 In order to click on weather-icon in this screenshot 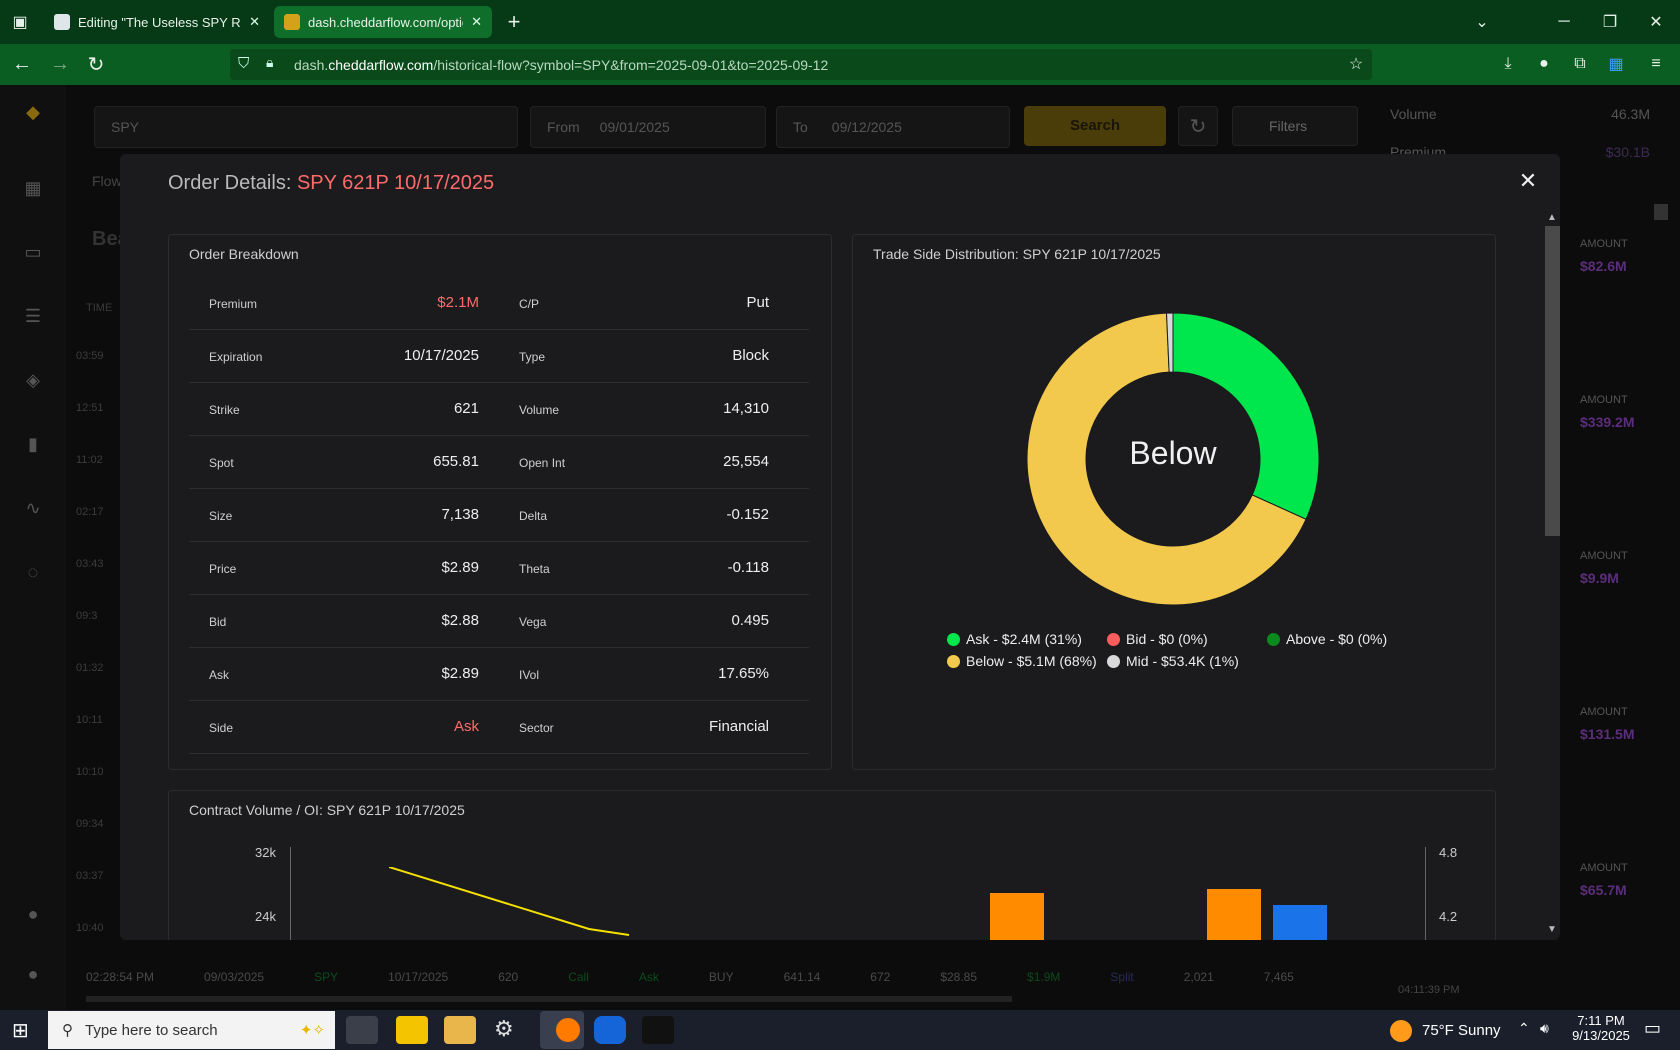, I will do `click(1401, 1031)`.